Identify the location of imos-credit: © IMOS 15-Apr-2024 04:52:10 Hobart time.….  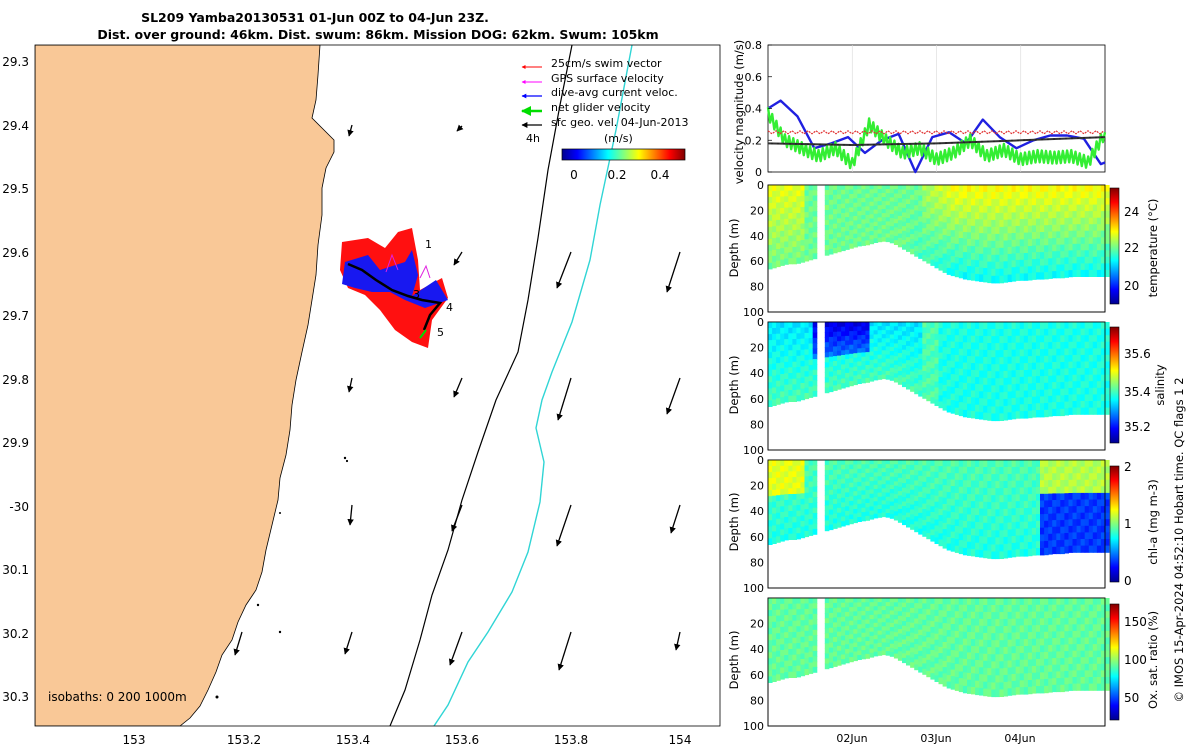
(1179, 539).